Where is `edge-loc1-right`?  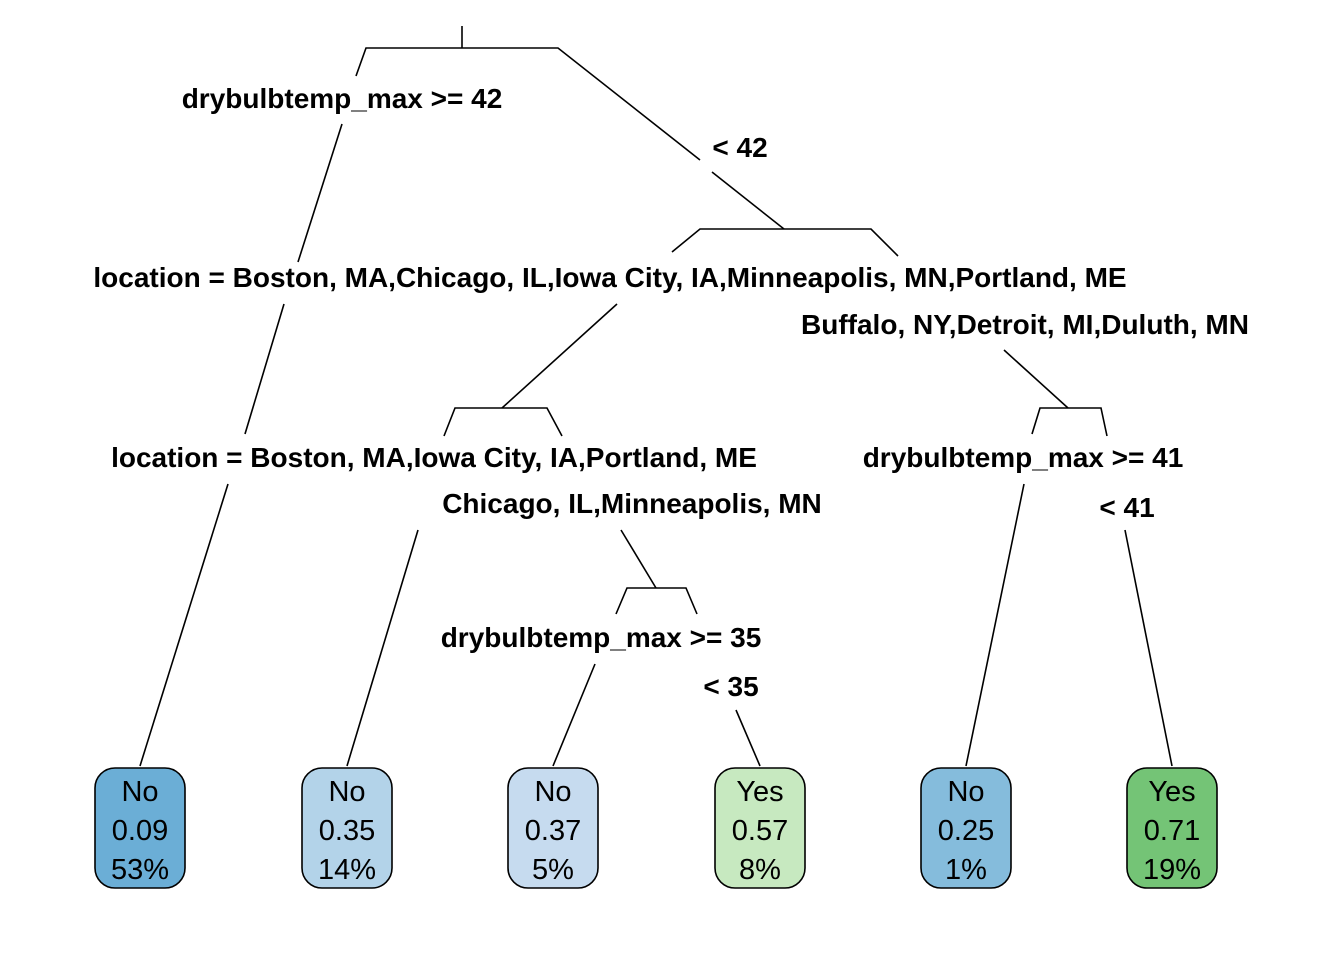
edge-loc1-right is located at coordinates (1036, 379).